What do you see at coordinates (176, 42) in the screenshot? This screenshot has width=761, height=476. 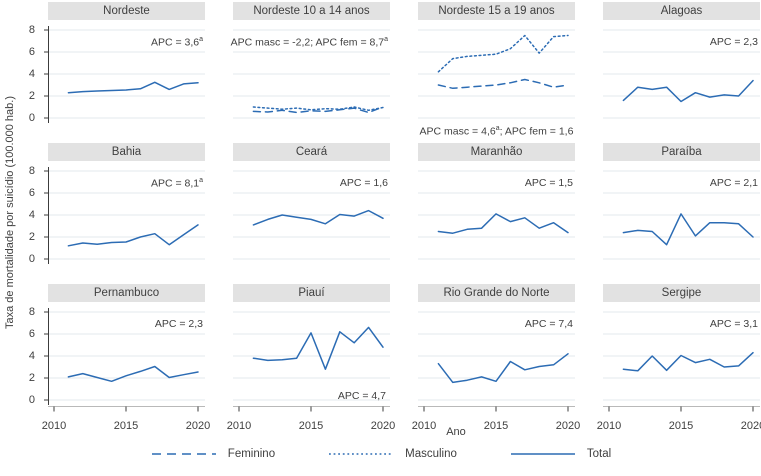 I see `apc-annotation: APC = 3,6a` at bounding box center [176, 42].